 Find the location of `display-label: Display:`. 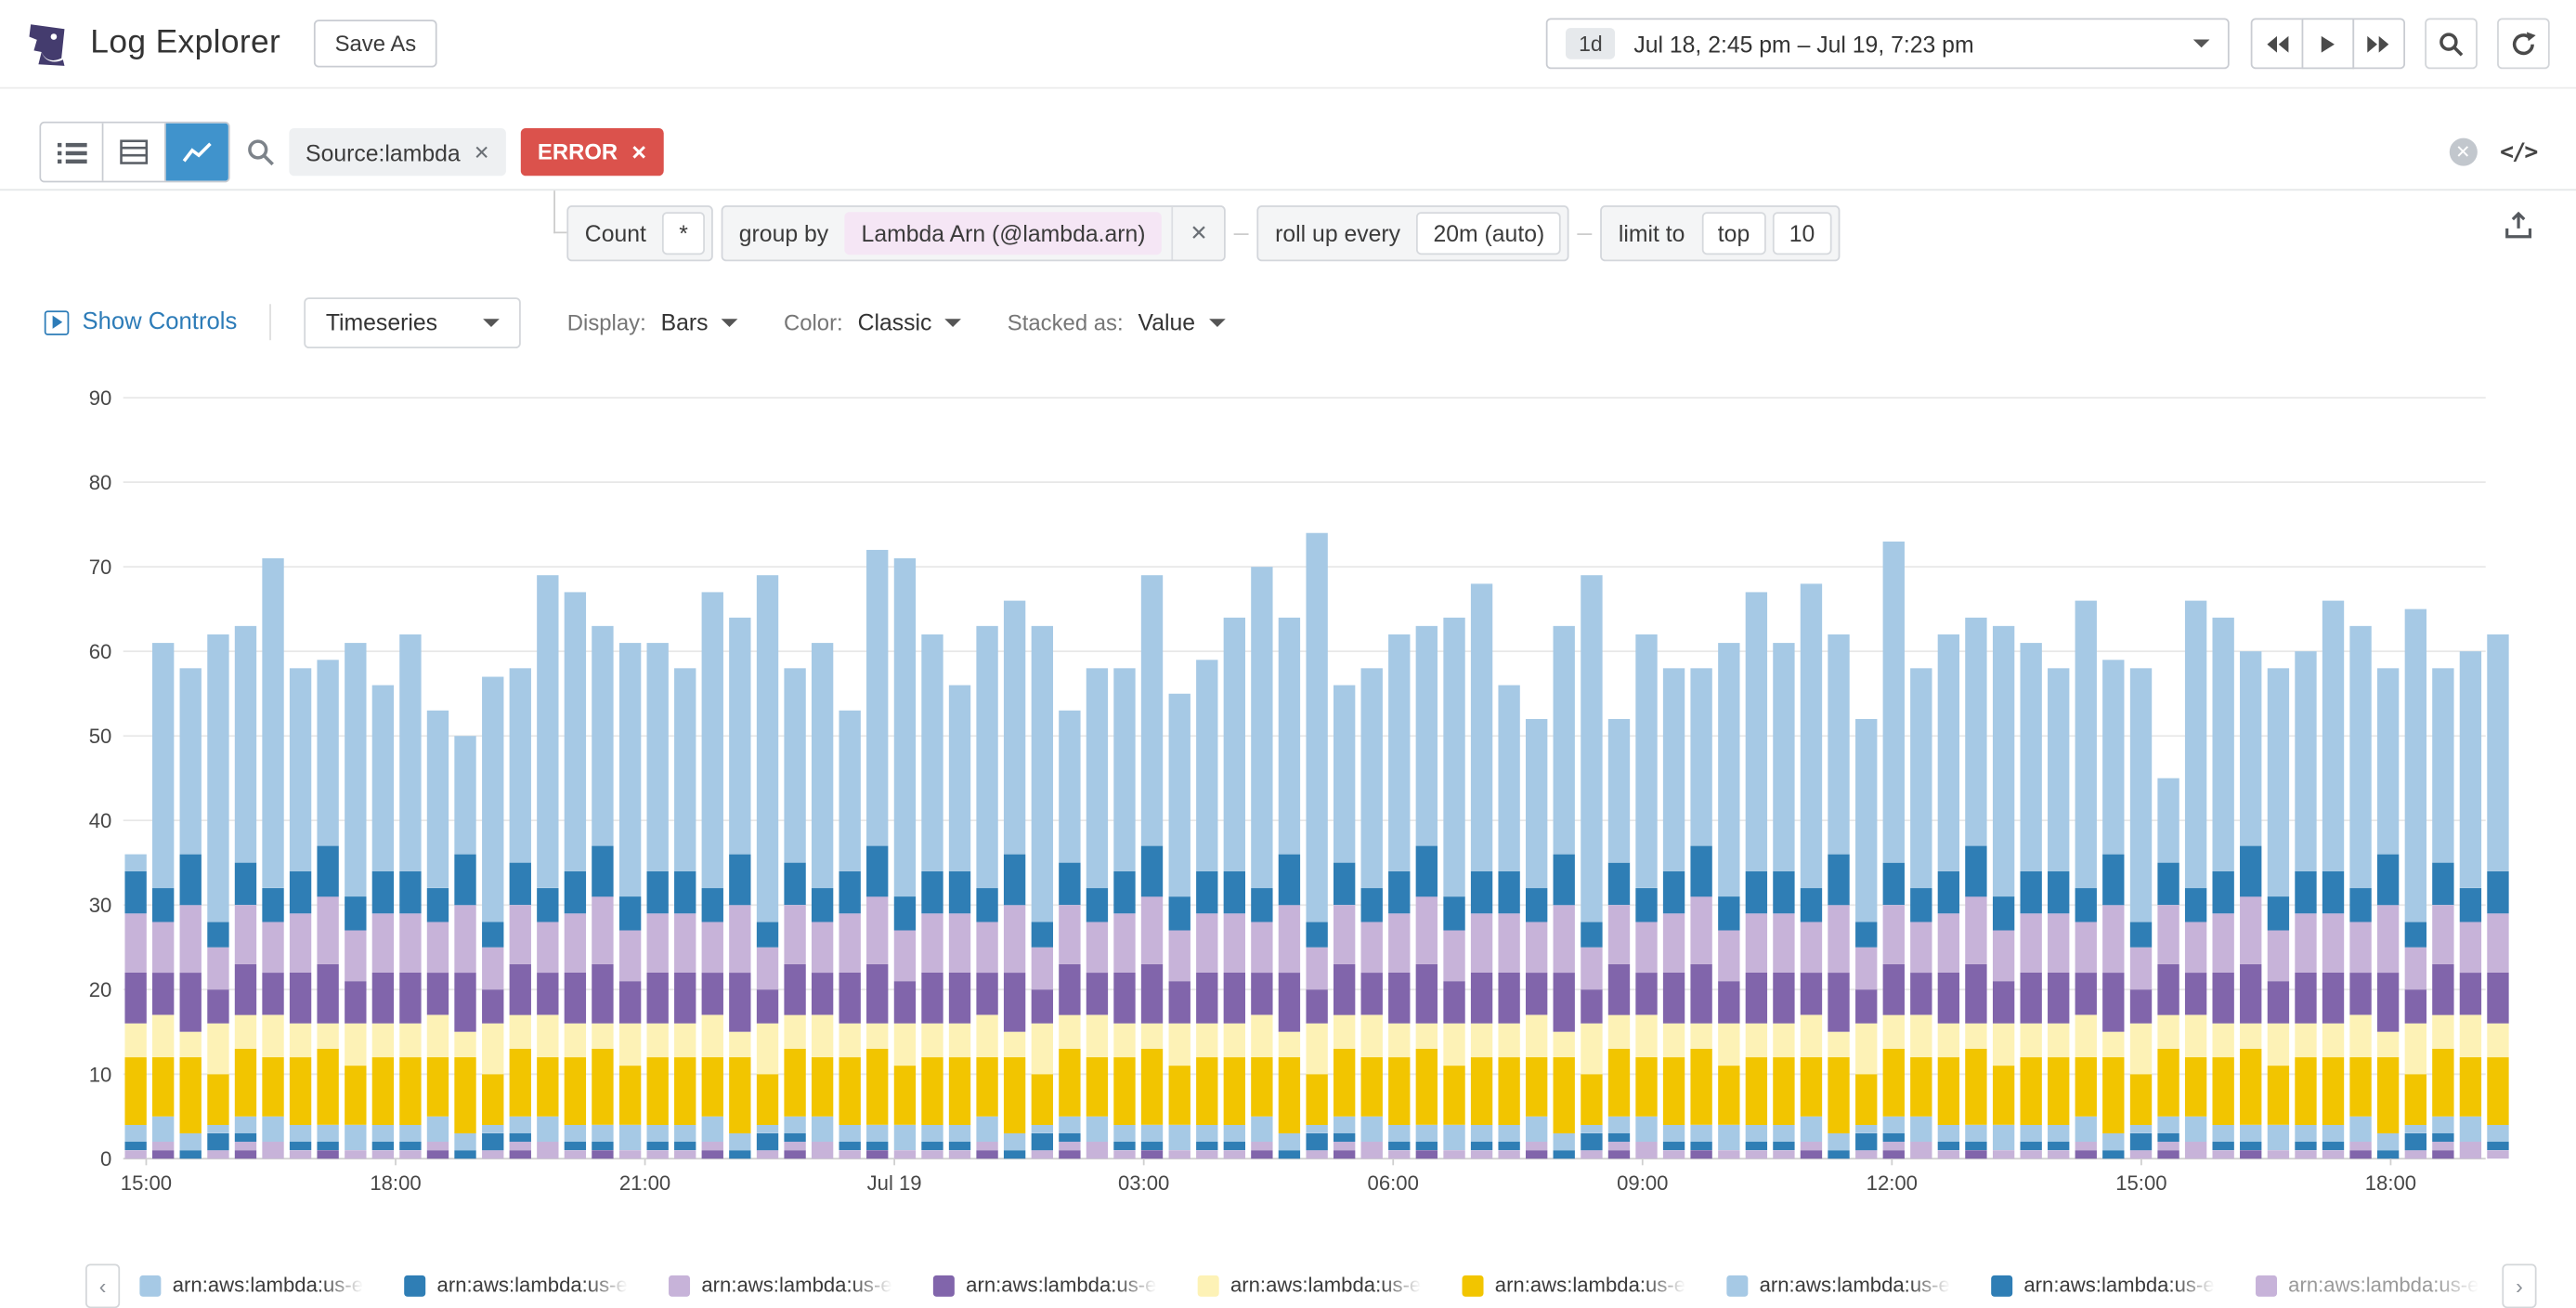

display-label: Display: is located at coordinates (606, 322).